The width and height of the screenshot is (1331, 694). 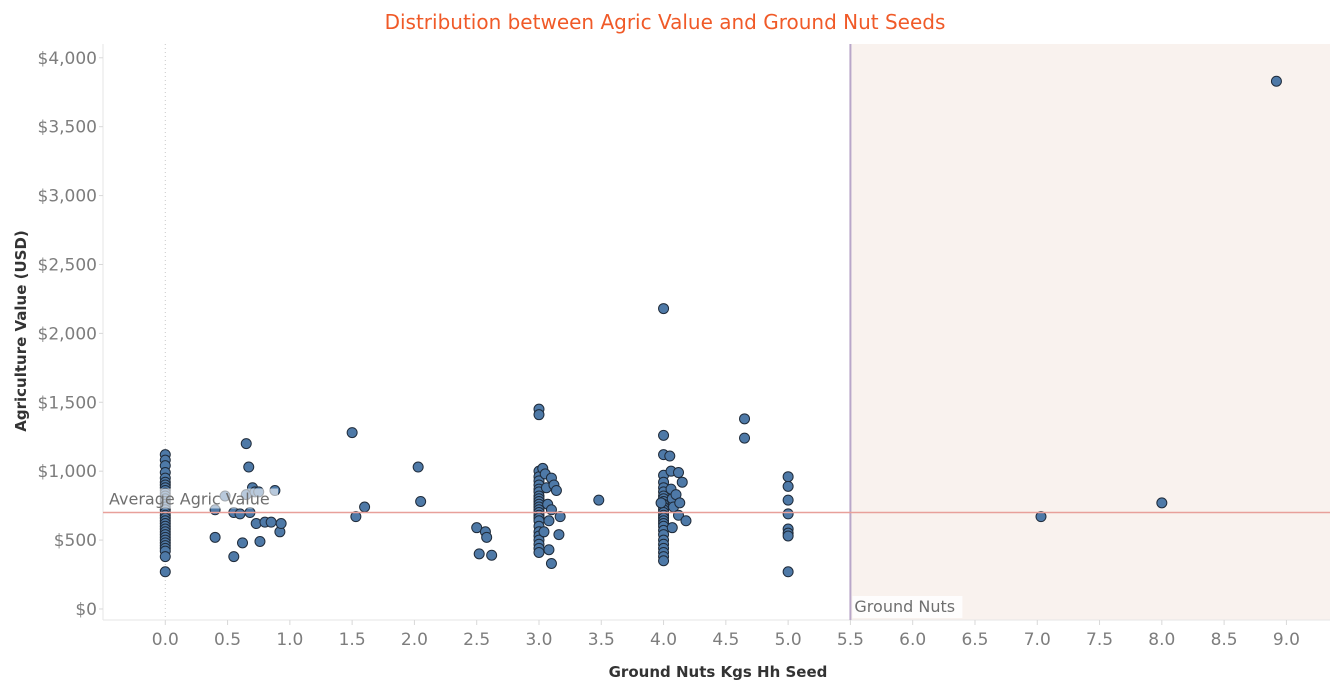 What do you see at coordinates (538, 640) in the screenshot?
I see `x-tick-label: 3.0` at bounding box center [538, 640].